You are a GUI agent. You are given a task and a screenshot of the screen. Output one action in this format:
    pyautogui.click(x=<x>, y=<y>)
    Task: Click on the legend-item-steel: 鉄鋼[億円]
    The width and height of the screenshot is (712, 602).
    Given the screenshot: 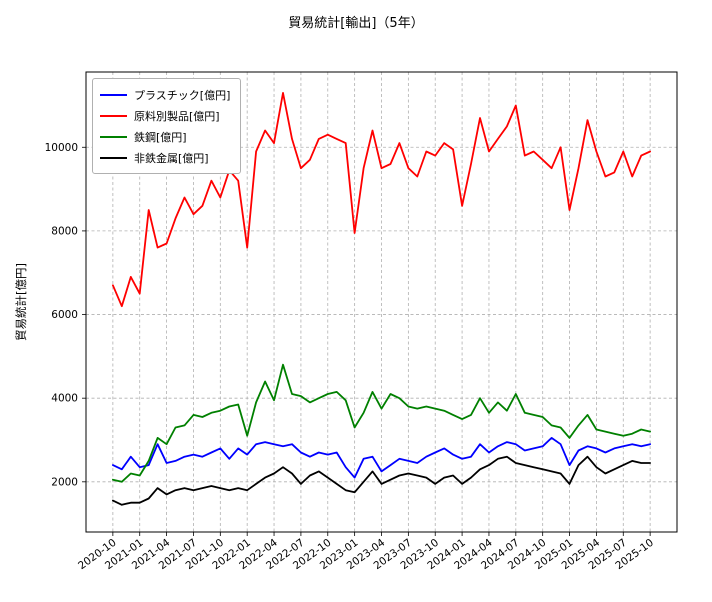 What is the action you would take?
    pyautogui.click(x=165, y=136)
    